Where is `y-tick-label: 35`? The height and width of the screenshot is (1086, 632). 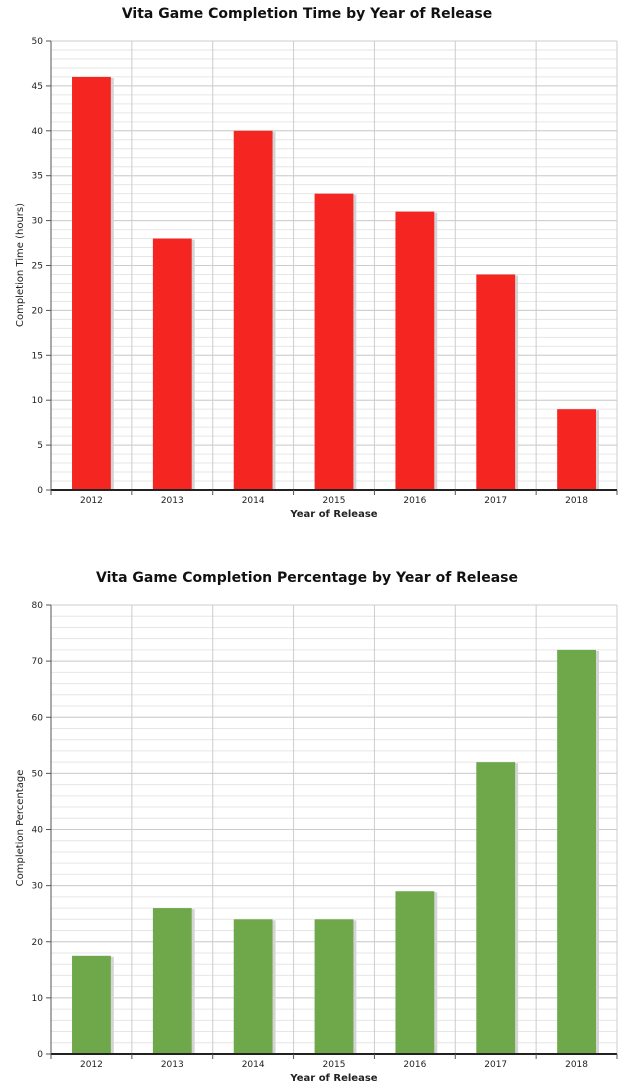 y-tick-label: 35 is located at coordinates (37, 177).